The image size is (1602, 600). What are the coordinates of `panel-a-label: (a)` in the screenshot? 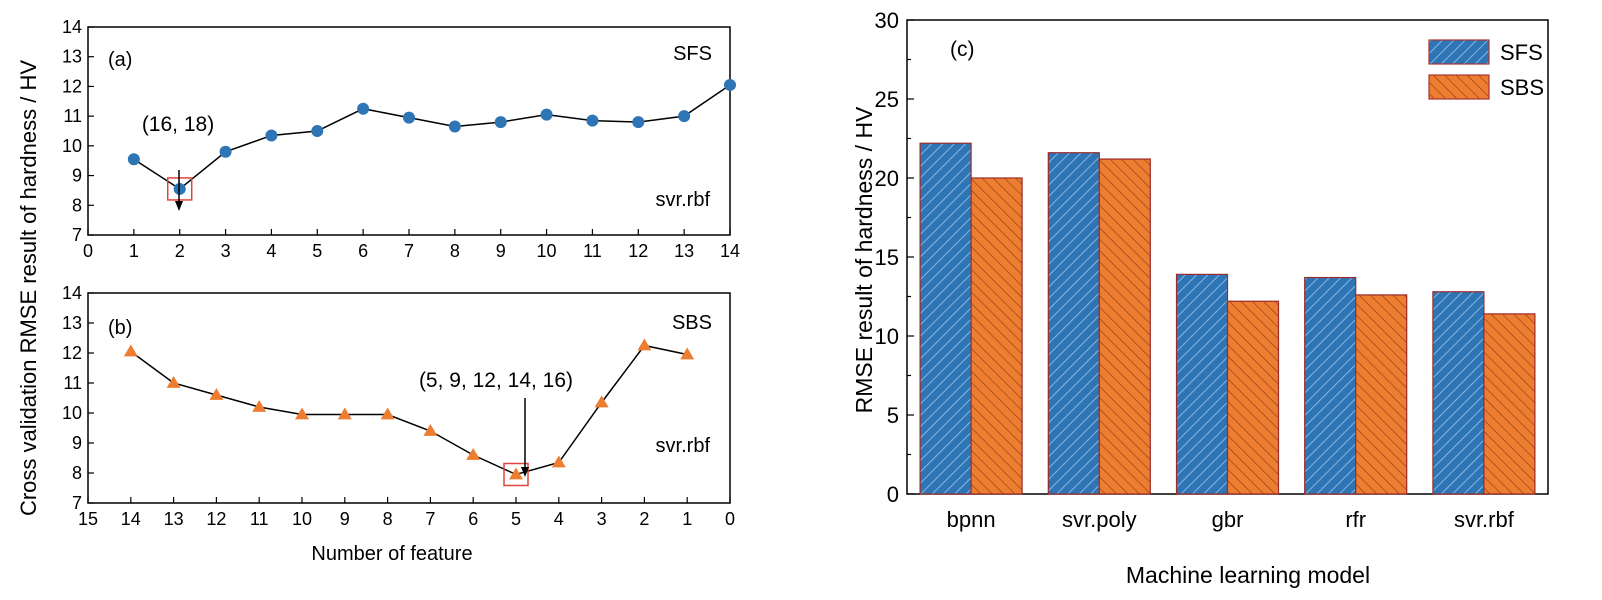 It's located at (120, 60).